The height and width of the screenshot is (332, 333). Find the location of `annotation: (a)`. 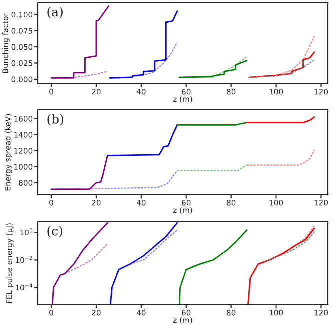

annotation: (a) is located at coordinates (55, 12).